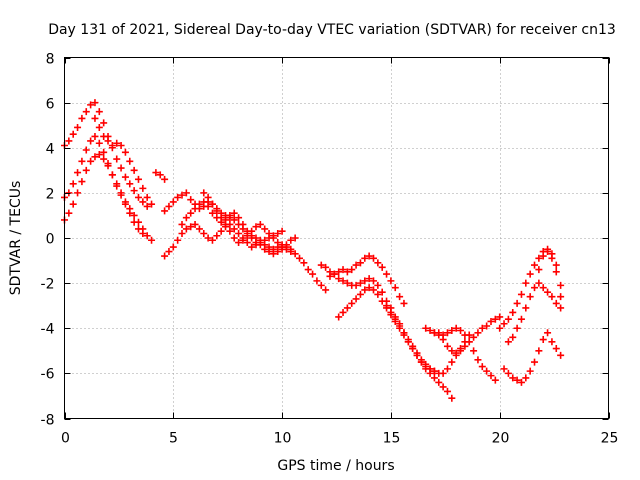  I want to click on x-tick-label: 0, so click(65, 439).